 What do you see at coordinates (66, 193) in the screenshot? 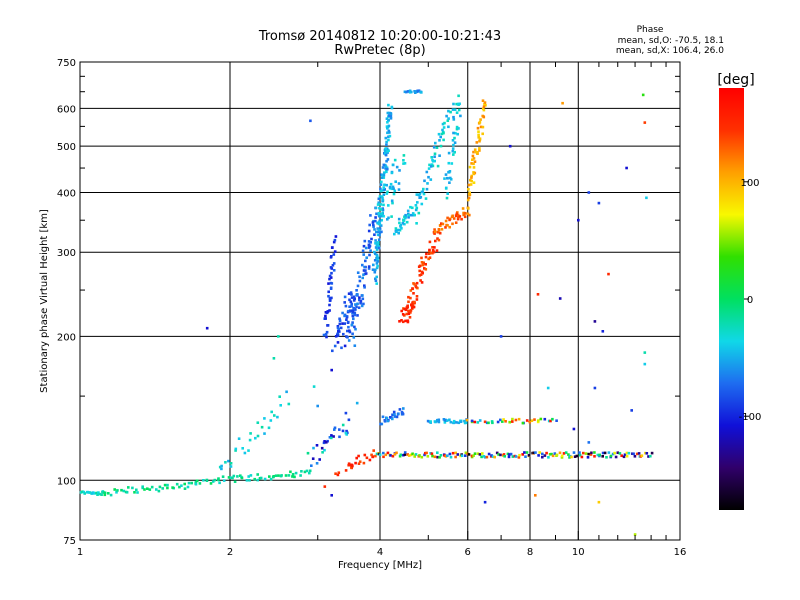
I see `y-tick-label: 400` at bounding box center [66, 193].